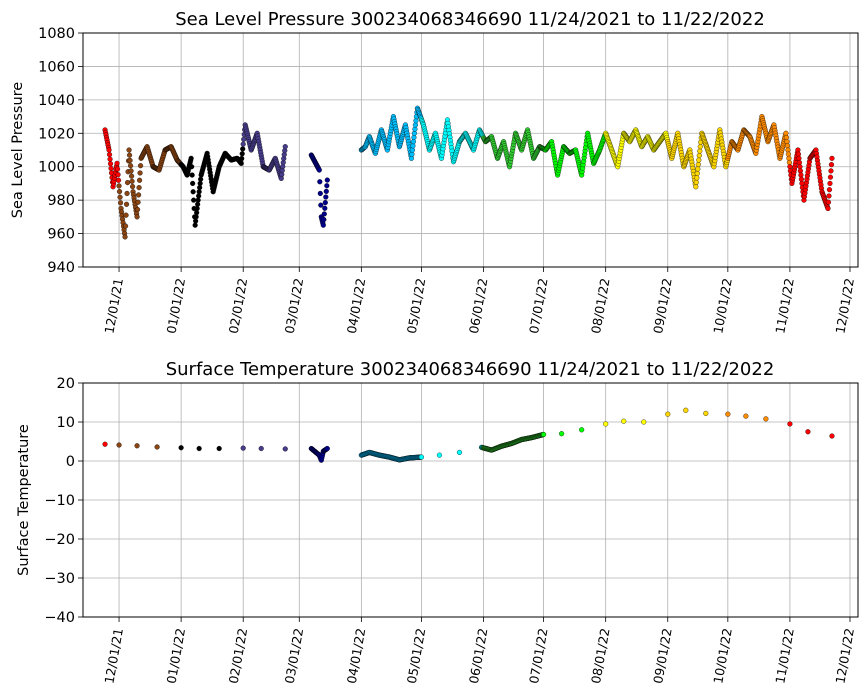 The height and width of the screenshot is (700, 867). I want to click on y-ticks: 940 960 980 1000 1020 1040 1060 1080, so click(60, 151).